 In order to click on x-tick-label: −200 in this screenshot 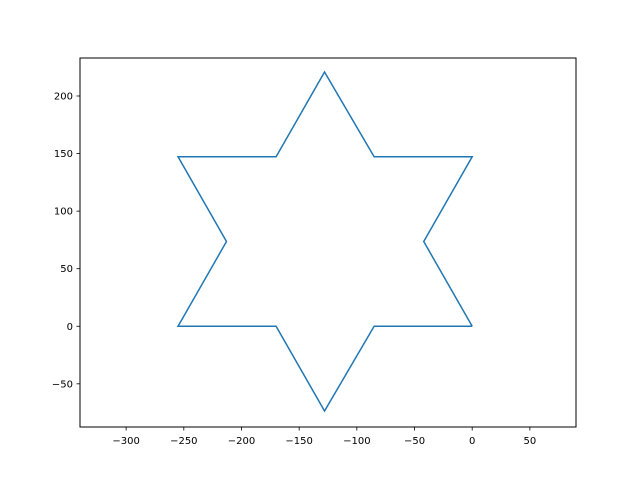, I will do `click(241, 441)`.